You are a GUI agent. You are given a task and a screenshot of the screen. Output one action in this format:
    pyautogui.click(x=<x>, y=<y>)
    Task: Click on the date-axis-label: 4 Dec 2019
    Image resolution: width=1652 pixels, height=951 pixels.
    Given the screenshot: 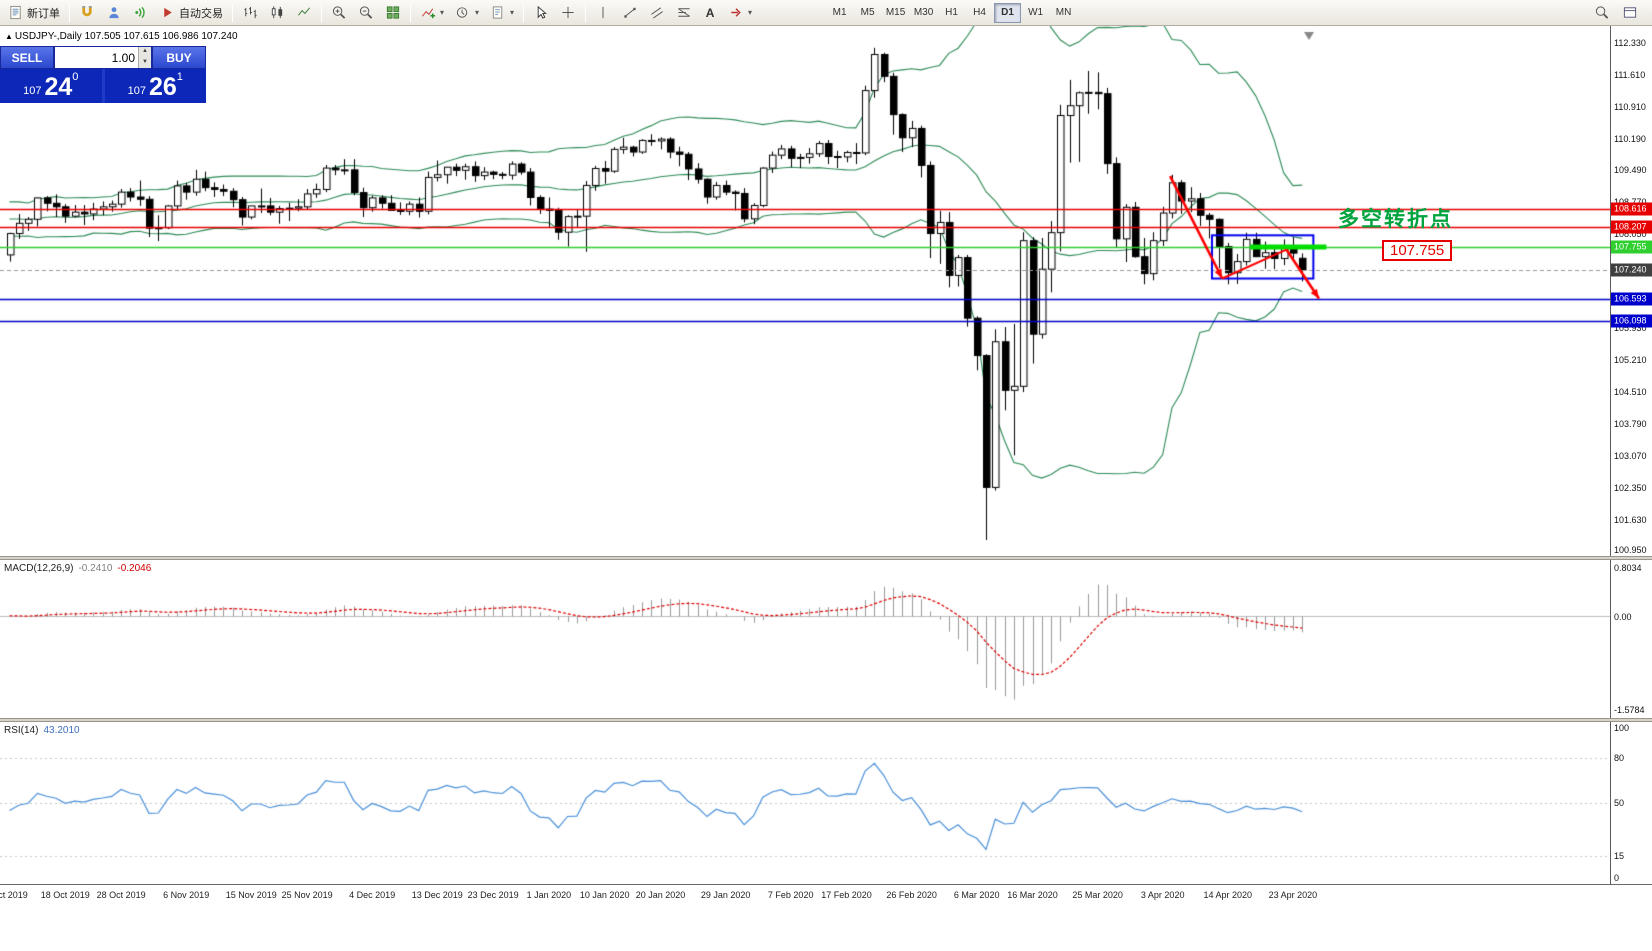 What is the action you would take?
    pyautogui.click(x=372, y=895)
    